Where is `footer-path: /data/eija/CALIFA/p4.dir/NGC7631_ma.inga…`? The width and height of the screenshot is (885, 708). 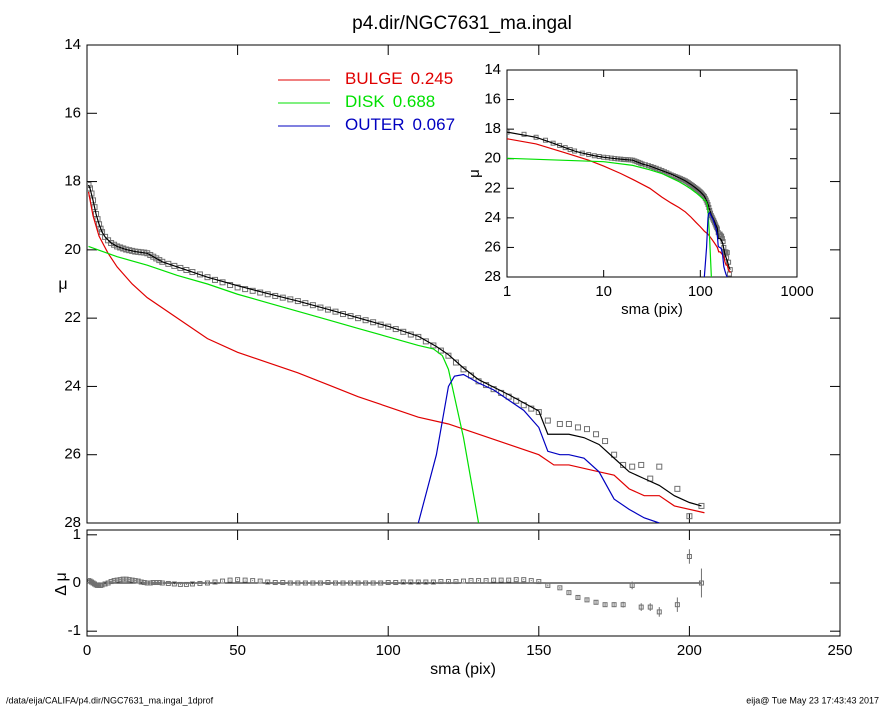
footer-path: /data/eija/CALIFA/p4.dir/NGC7631_ma.inga… is located at coordinates (110, 700).